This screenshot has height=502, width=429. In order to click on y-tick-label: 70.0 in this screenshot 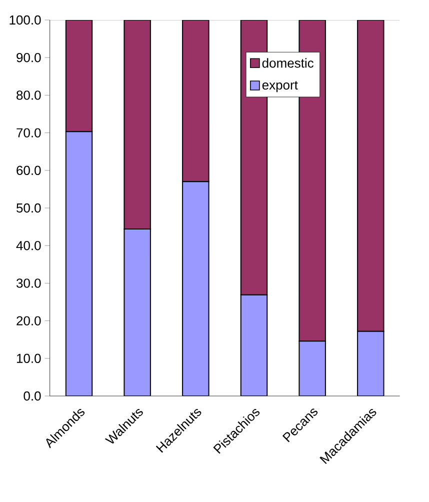, I will do `click(28, 133)`.